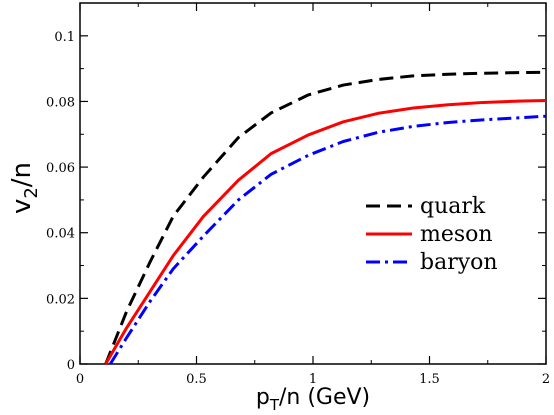  What do you see at coordinates (60, 102) in the screenshot?
I see `y-tick-label: 0.08` at bounding box center [60, 102].